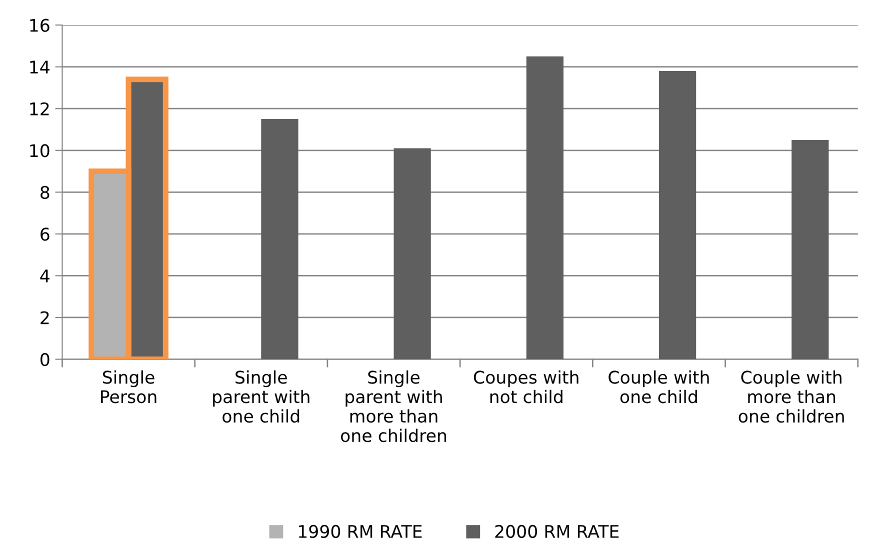 The width and height of the screenshot is (889, 557). What do you see at coordinates (526, 387) in the screenshot?
I see `x-tick-label: Coupes with not child` at bounding box center [526, 387].